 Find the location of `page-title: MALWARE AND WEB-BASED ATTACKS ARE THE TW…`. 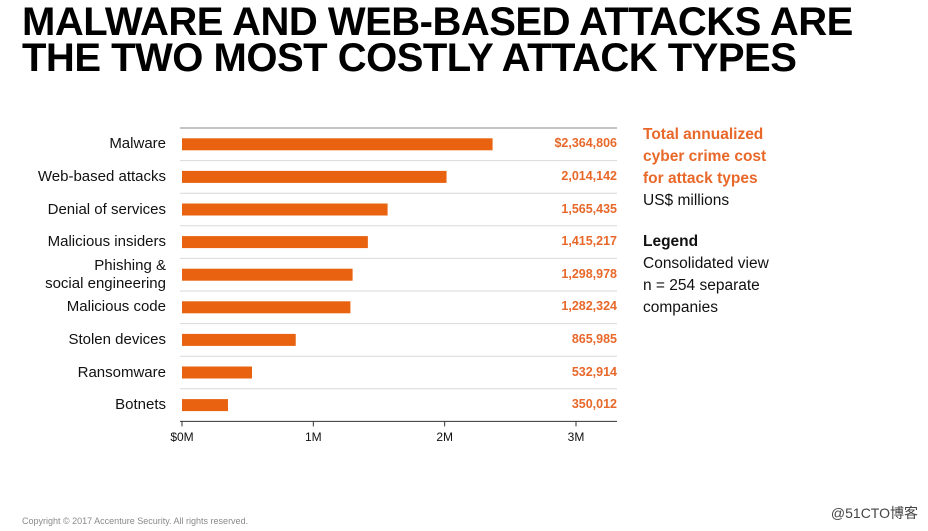

page-title: MALWARE AND WEB-BASED ATTACKS ARE THE TW… is located at coordinates (472, 40).